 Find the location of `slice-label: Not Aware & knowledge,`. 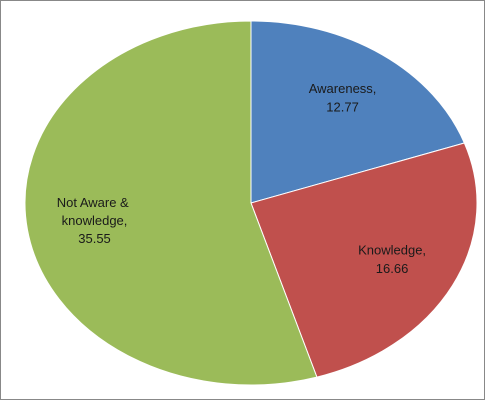

slice-label: Not Aware & knowledge, is located at coordinates (95, 211).